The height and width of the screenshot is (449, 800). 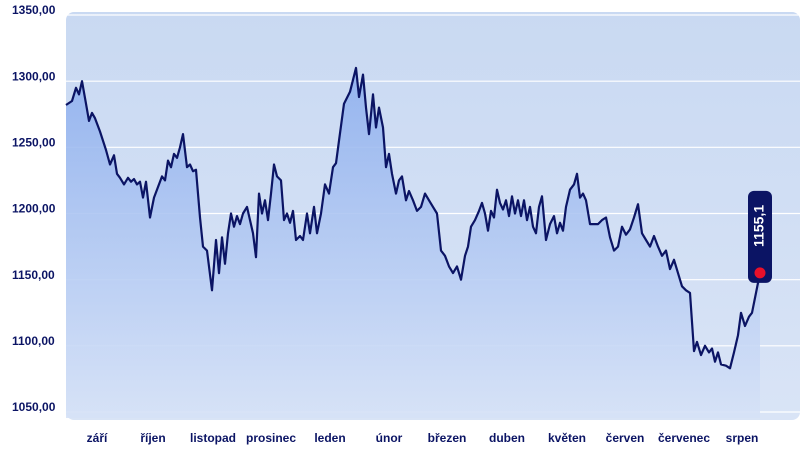 I want to click on x-tick-label: červenec, so click(x=684, y=438).